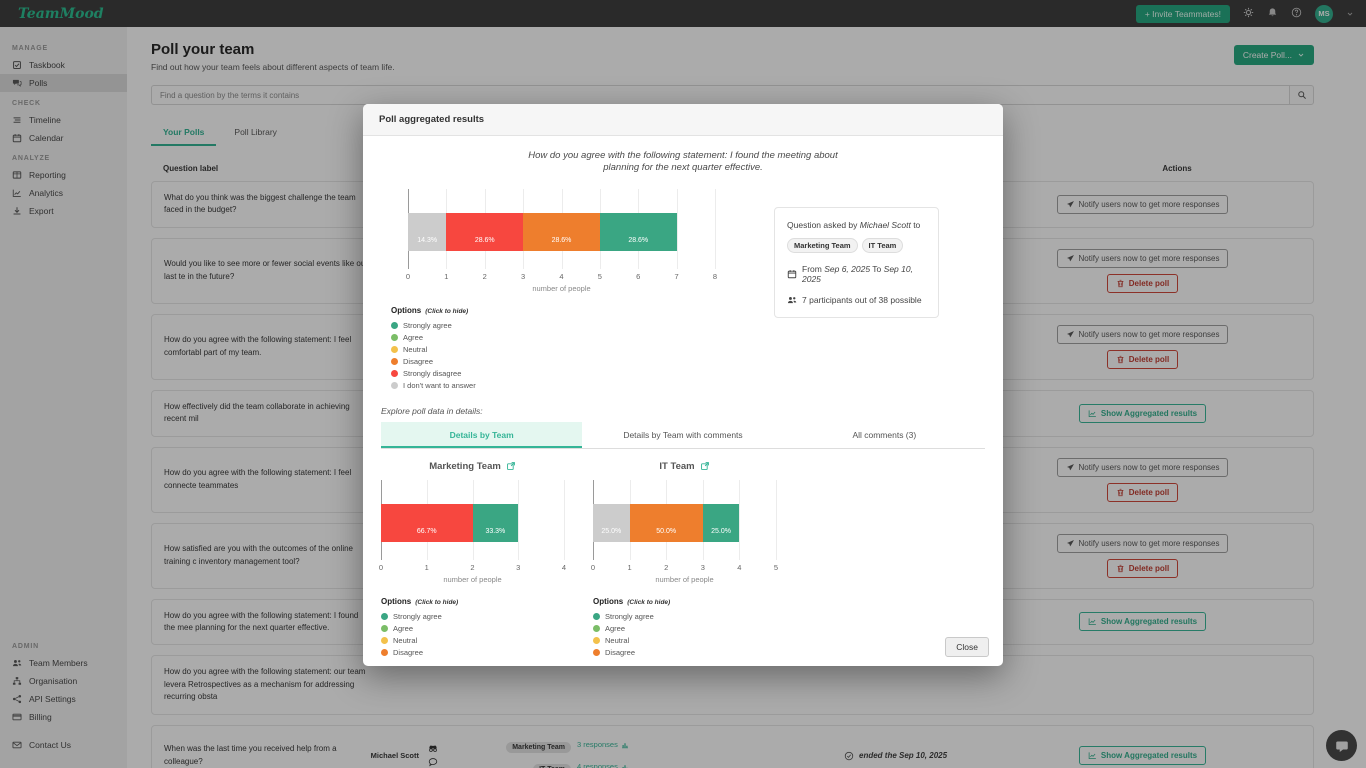  Describe the element at coordinates (1350, 14) in the screenshot. I see `chevron-down-icon` at that location.